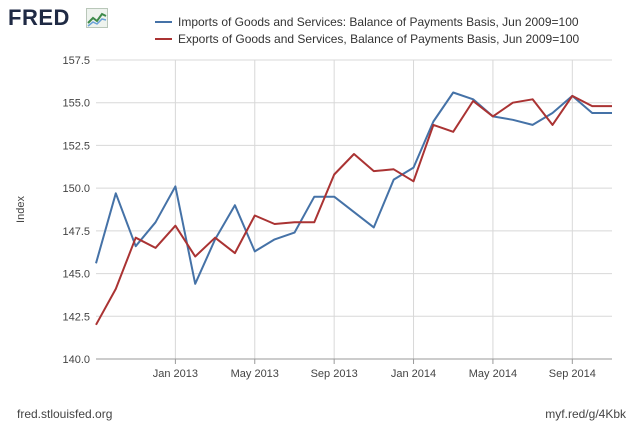 The image size is (640, 425). Describe the element at coordinates (163, 21) in the screenshot. I see `legend-swatch-imports` at that location.